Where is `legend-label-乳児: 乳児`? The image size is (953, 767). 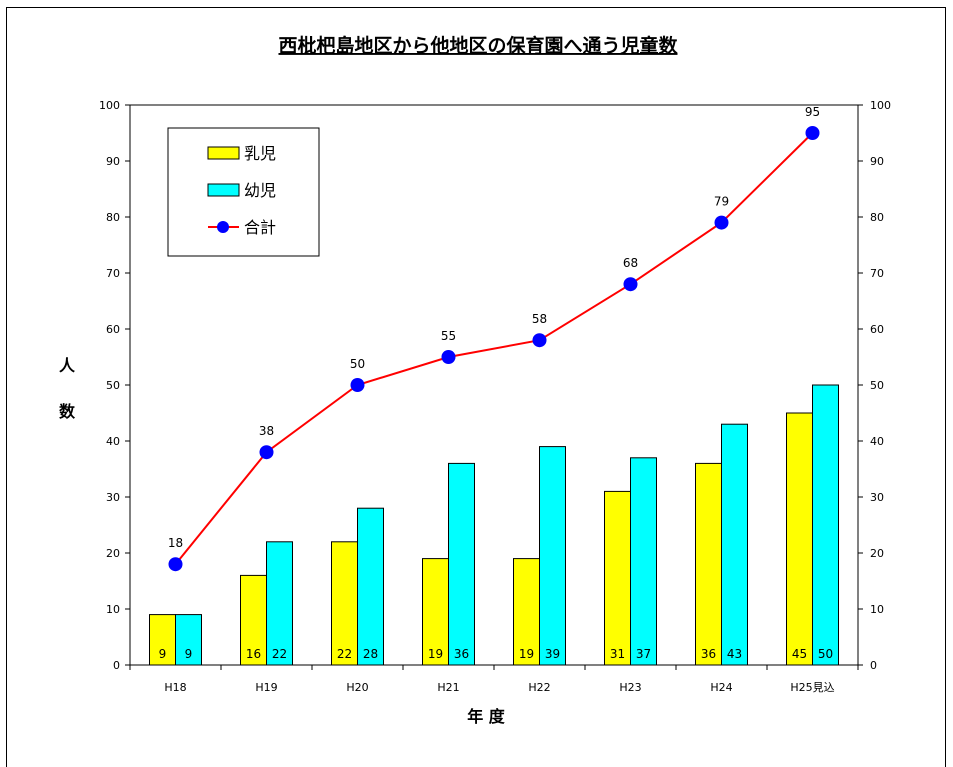 legend-label-乳児: 乳児 is located at coordinates (260, 153).